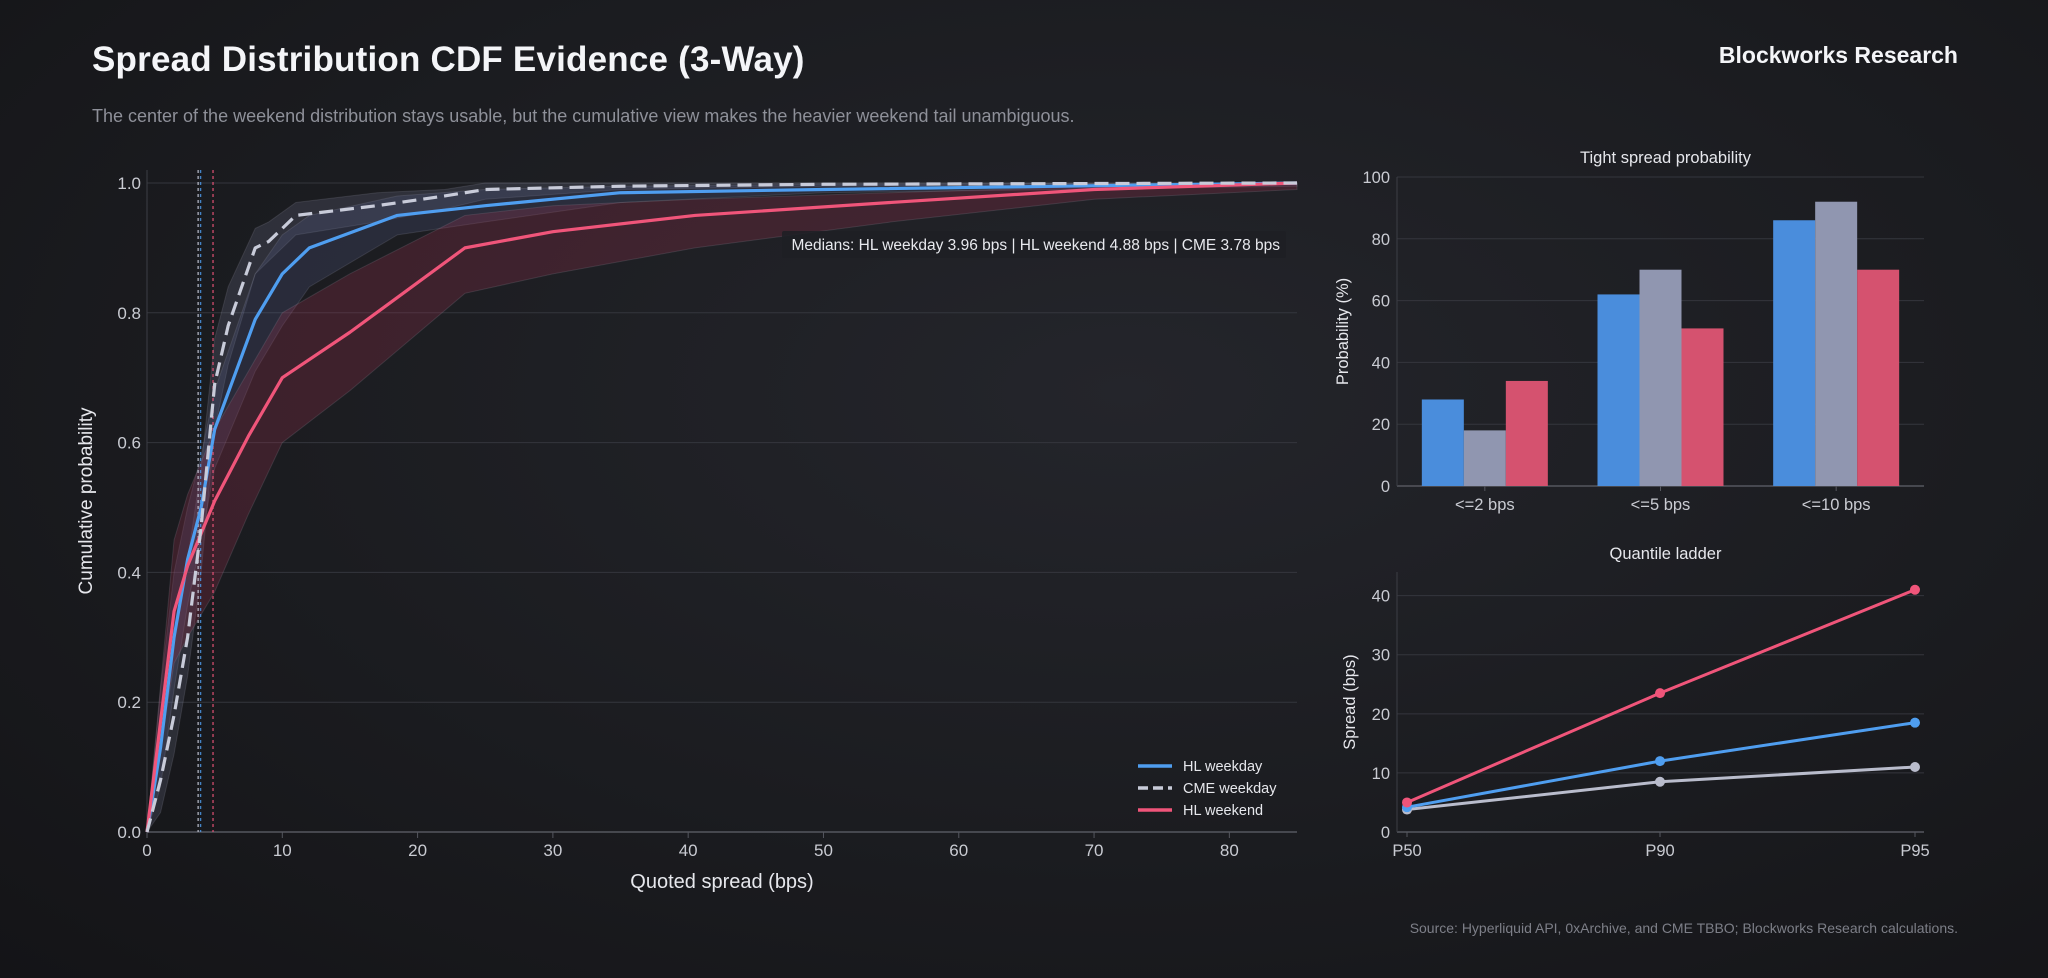 This screenshot has width=2048, height=978. I want to click on cdf-xtick-label: 50, so click(823, 850).